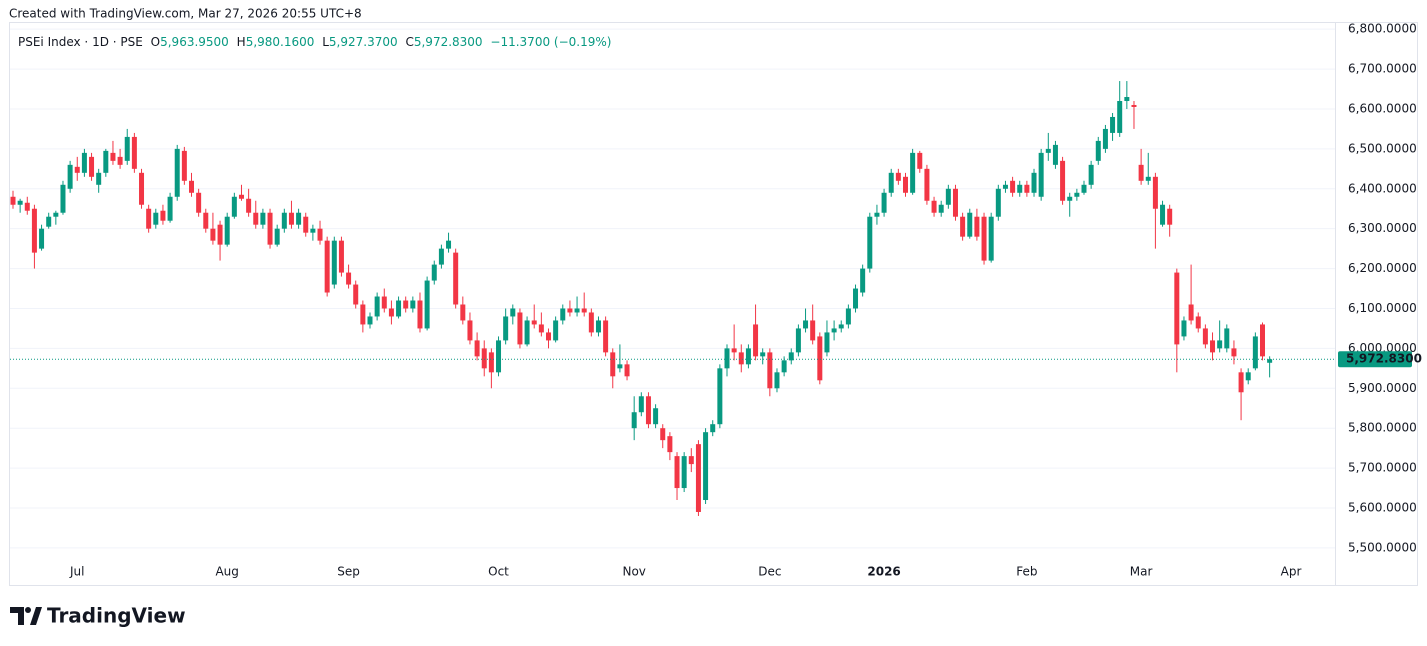 Image resolution: width=1427 pixels, height=646 pixels. What do you see at coordinates (1382, 308) in the screenshot?
I see `y-tick-label: 6,100.0000` at bounding box center [1382, 308].